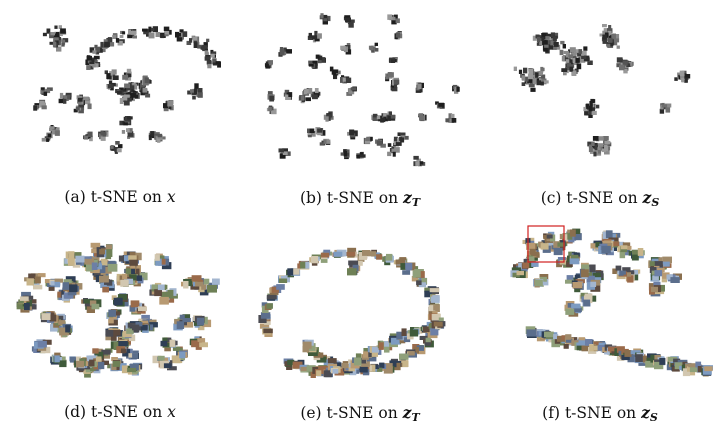 This screenshot has height=431, width=720. I want to click on panel-f-tsne-zs-color, so click(600, 302).